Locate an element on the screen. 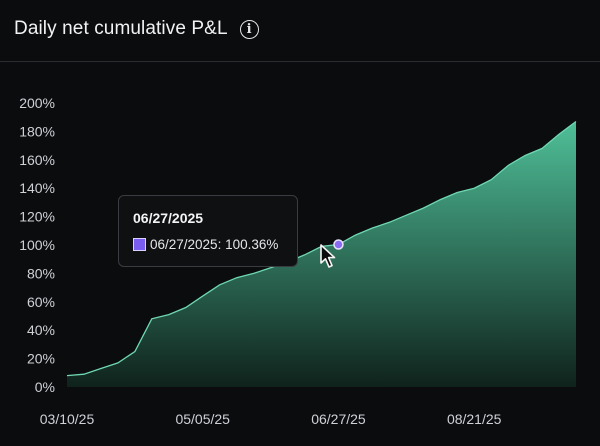  x-tick-label: 03/10/25 is located at coordinates (67, 419).